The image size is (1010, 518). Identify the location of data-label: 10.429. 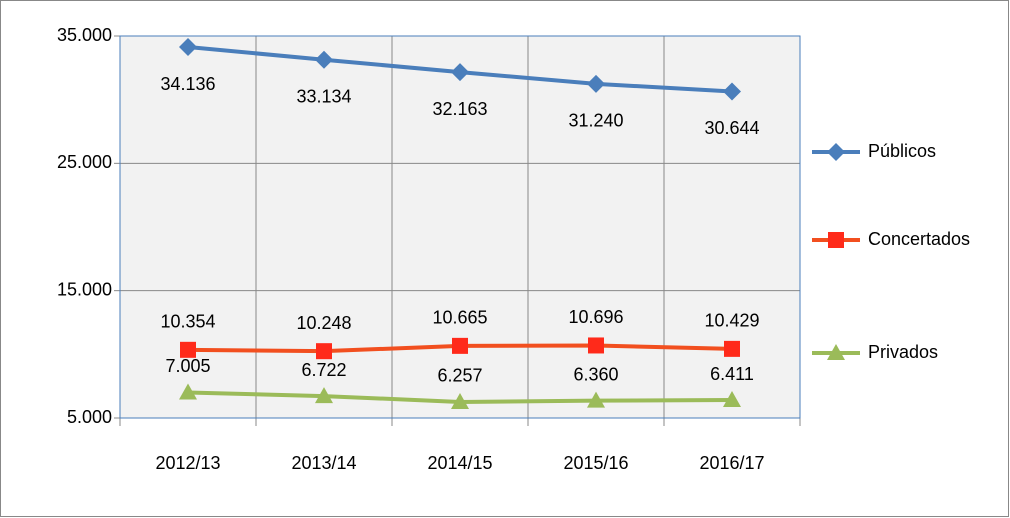
(731, 321).